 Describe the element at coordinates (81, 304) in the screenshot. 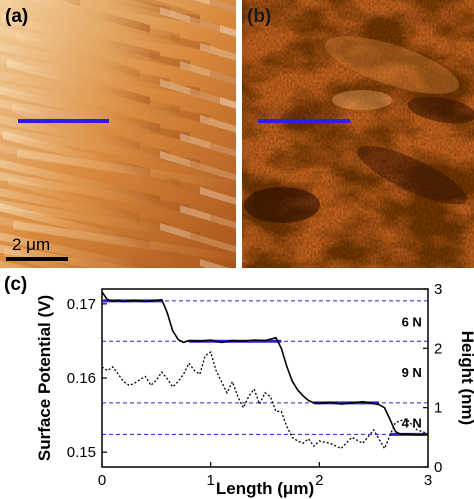

I see `y-left-tick-label: 0.17` at that location.